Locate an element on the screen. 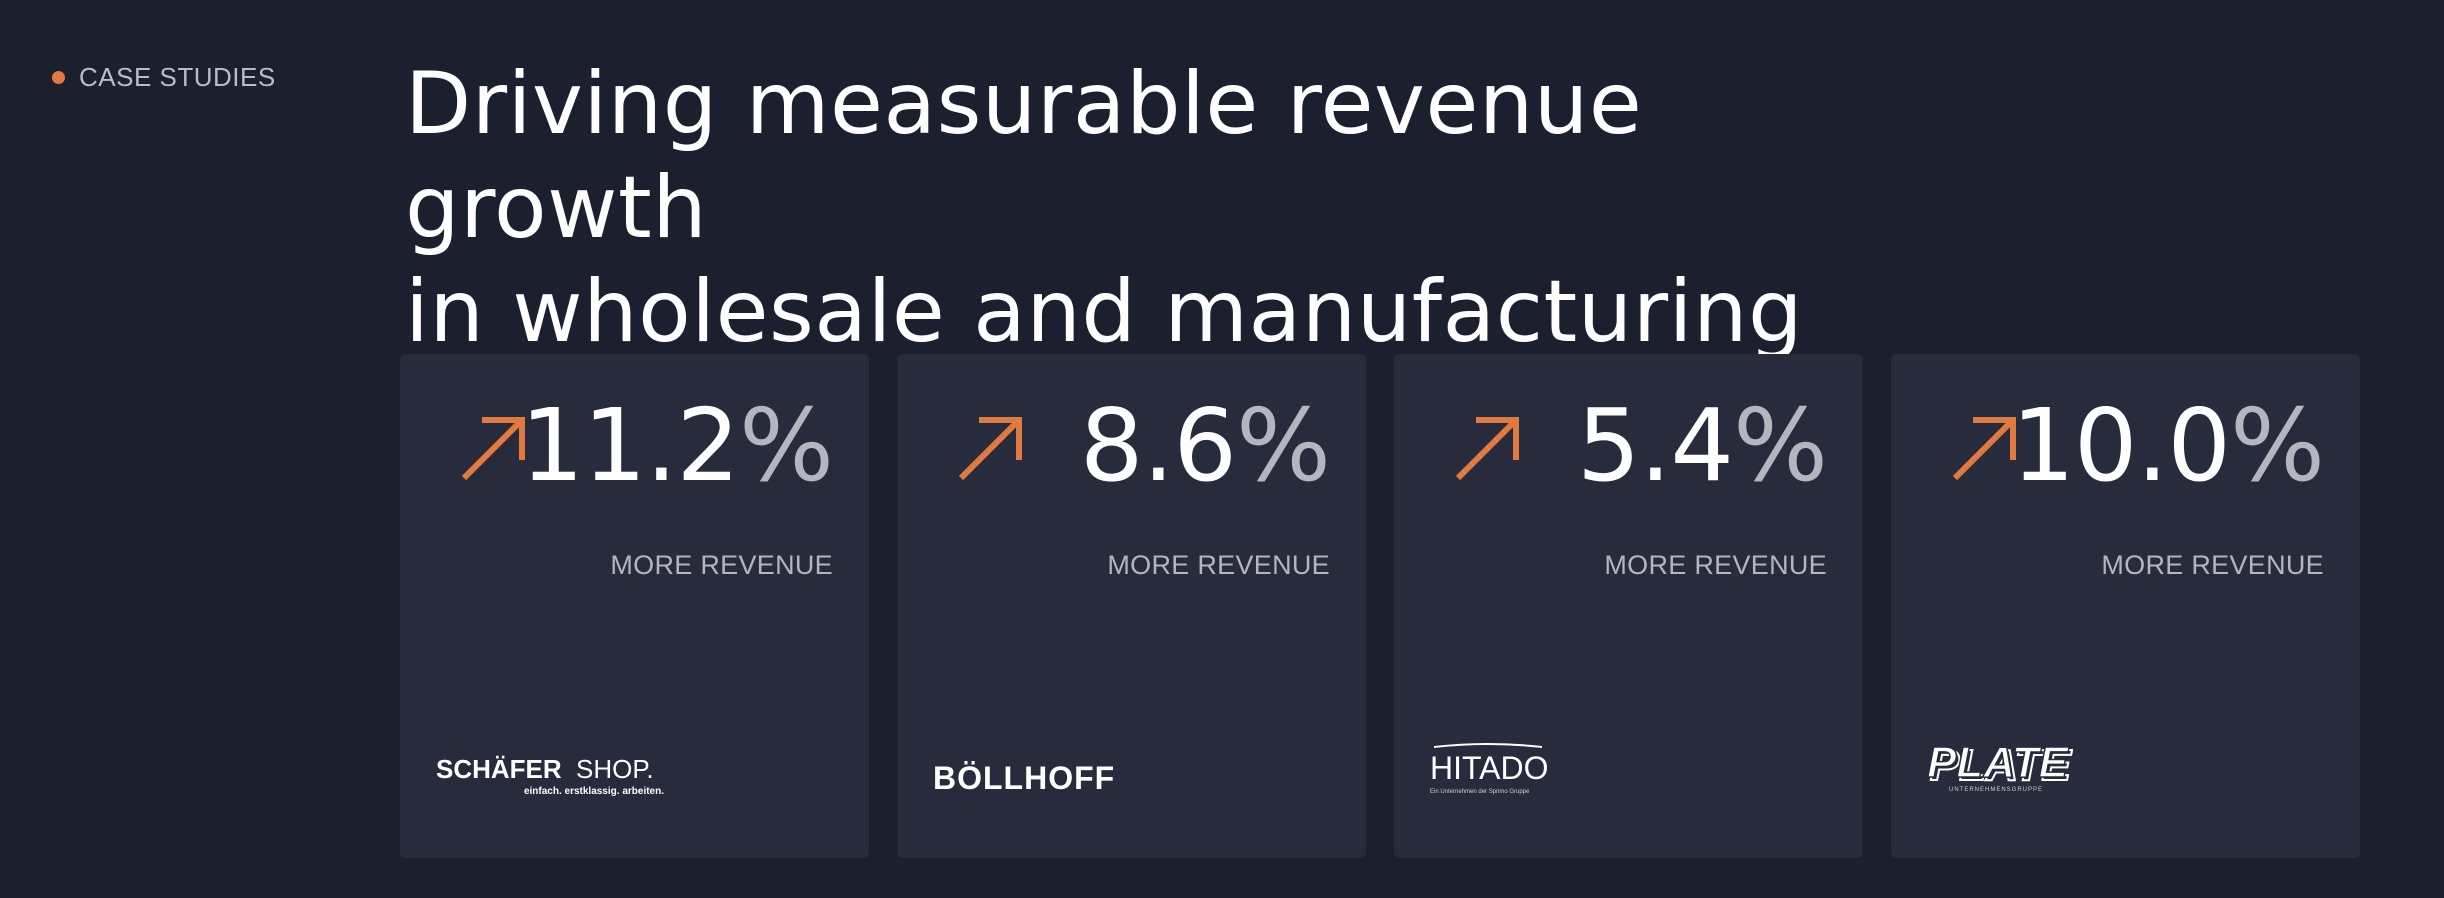 The width and height of the screenshot is (2444, 898). section-eyebrow: CASE STUDIES is located at coordinates (164, 77).